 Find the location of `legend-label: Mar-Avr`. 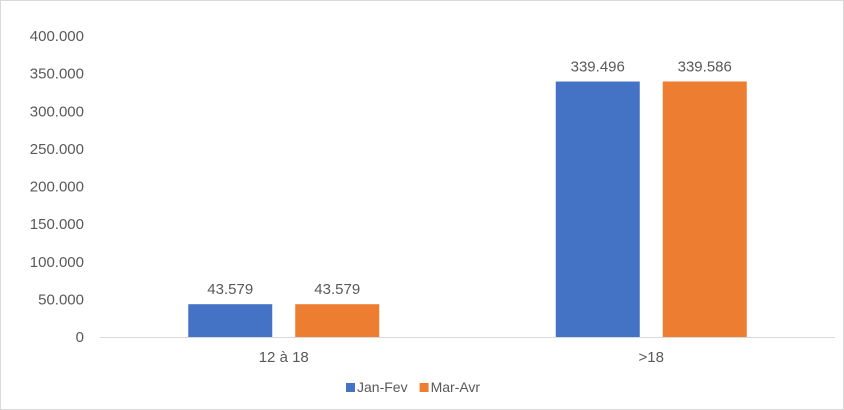

legend-label: Mar-Avr is located at coordinates (456, 387).